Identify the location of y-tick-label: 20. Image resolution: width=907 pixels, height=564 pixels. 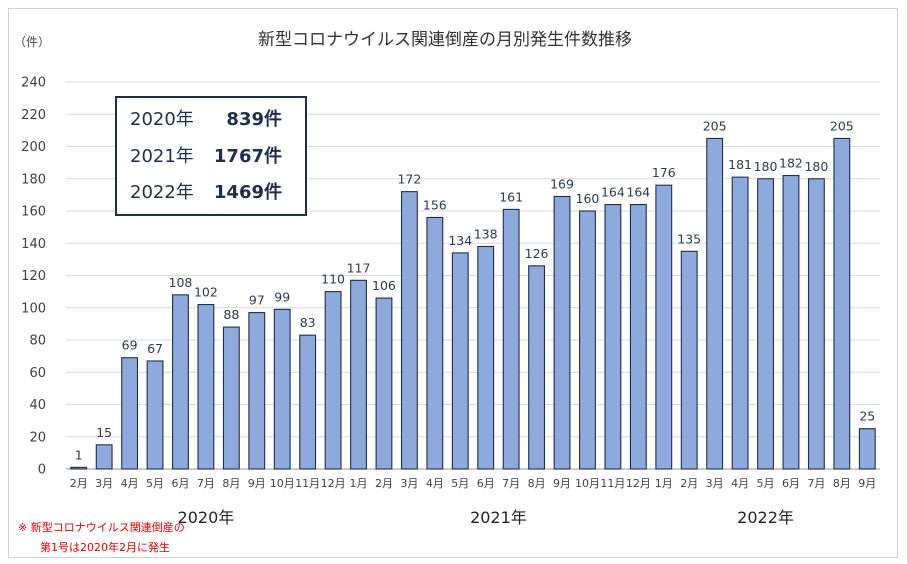
(37, 437).